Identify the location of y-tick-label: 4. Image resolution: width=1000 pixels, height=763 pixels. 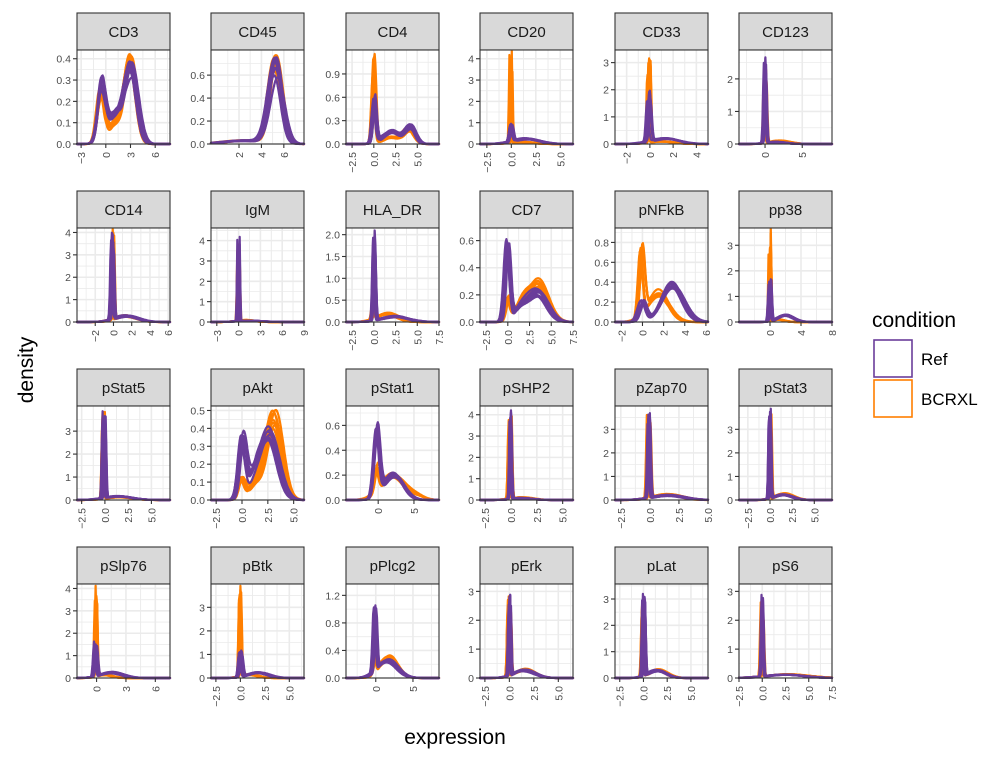
(202, 242).